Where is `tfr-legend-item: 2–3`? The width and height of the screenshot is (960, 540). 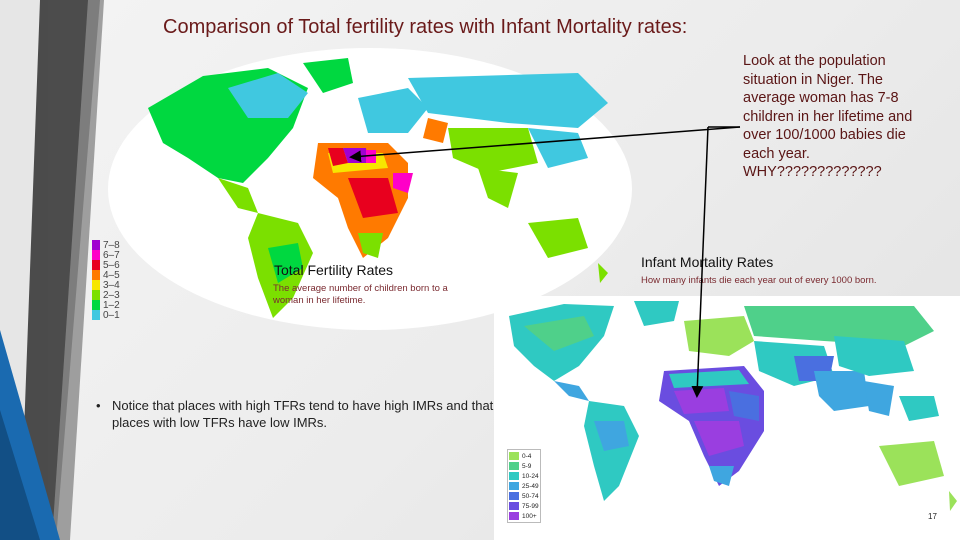
tfr-legend-item: 2–3 is located at coordinates (106, 295).